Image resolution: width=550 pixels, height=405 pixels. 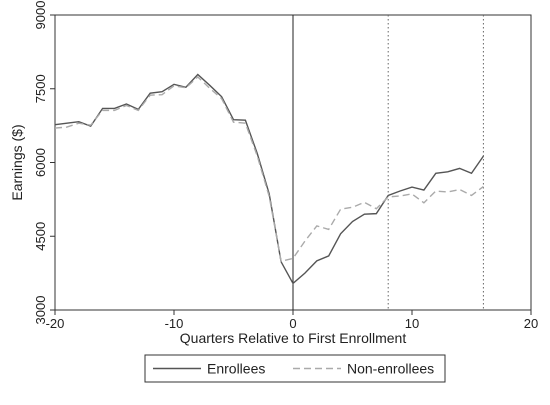 I want to click on x-tick-label: 20, so click(x=531, y=323).